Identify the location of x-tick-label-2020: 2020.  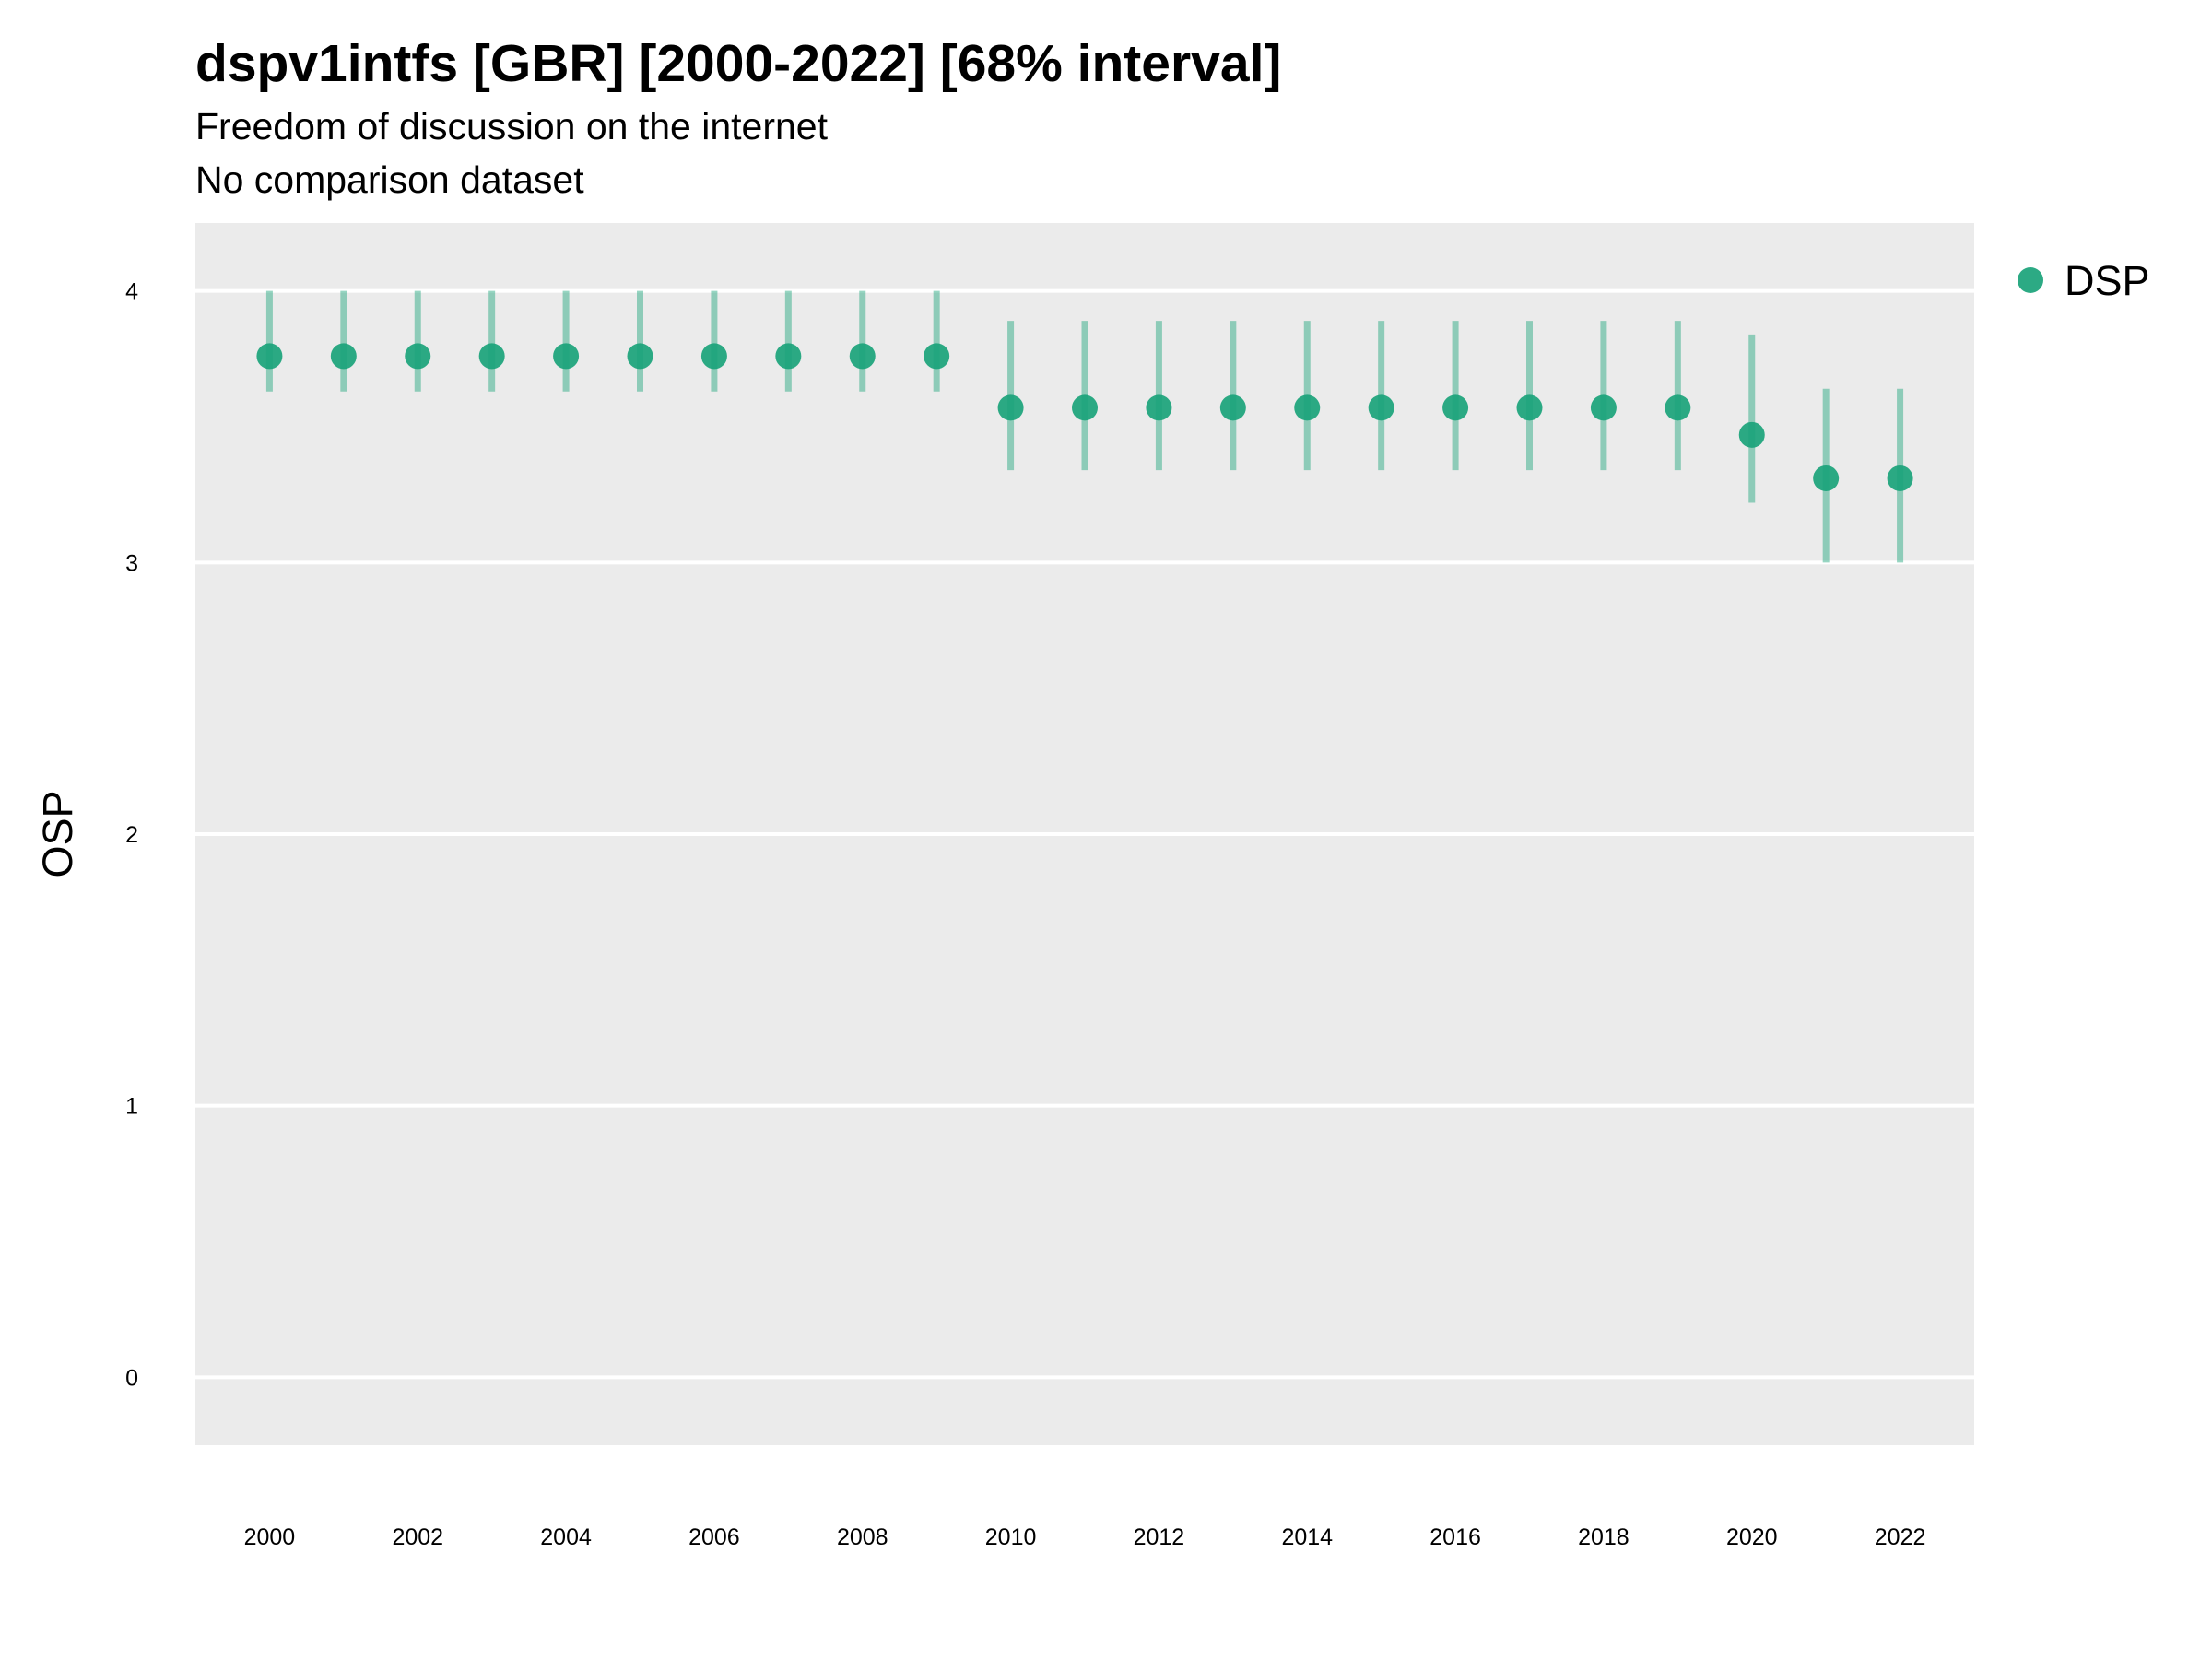
(1752, 1537).